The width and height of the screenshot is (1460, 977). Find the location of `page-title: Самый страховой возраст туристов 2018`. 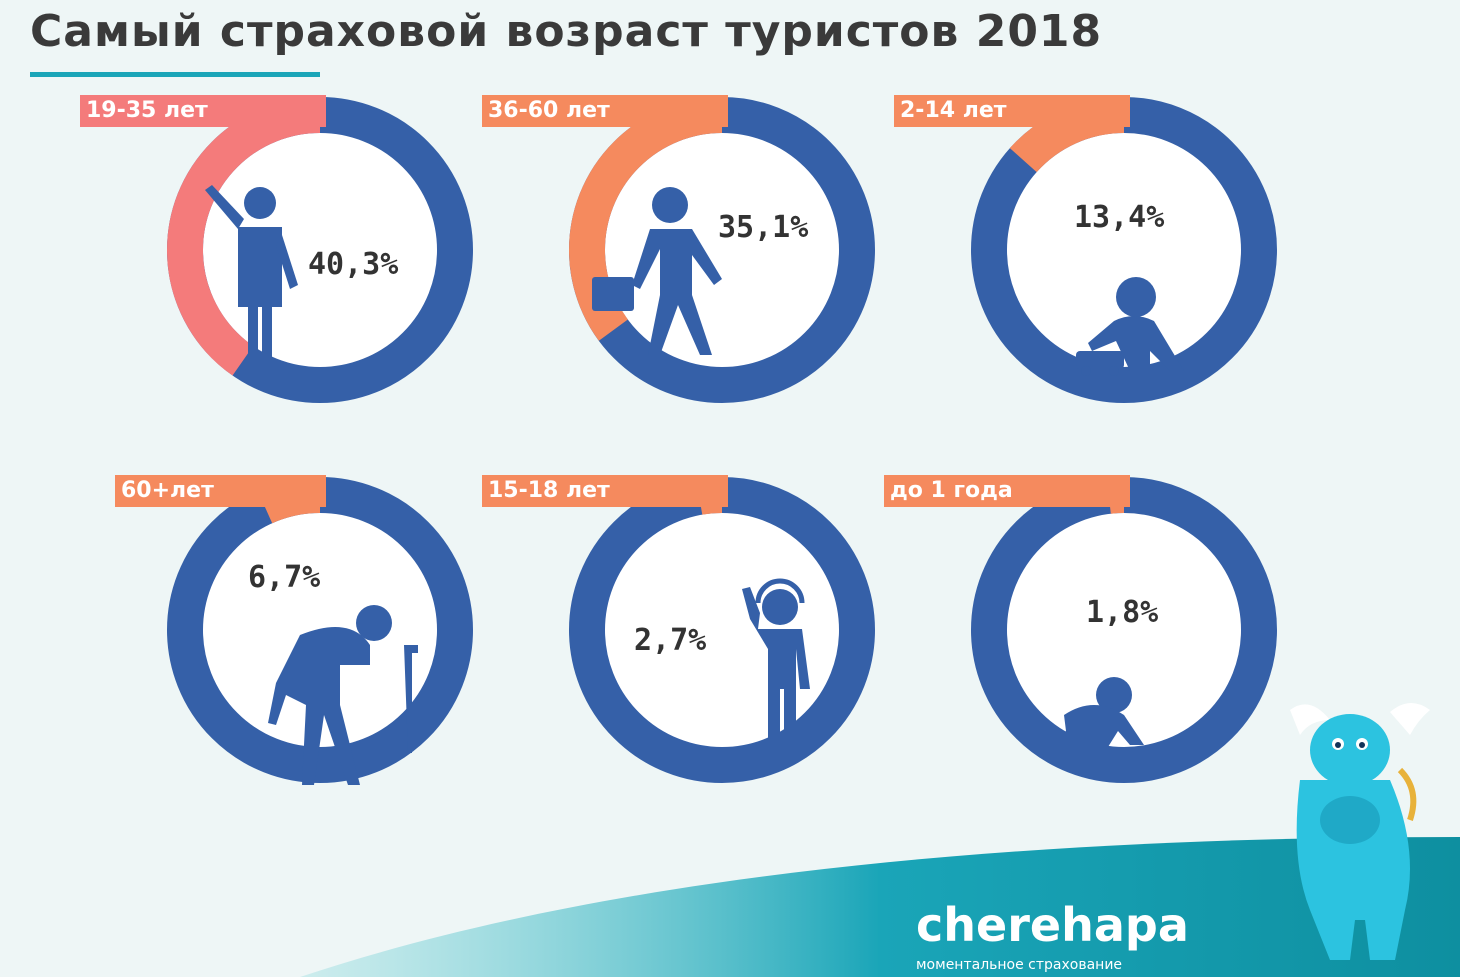

page-title: Самый страховой возраст туристов 2018 is located at coordinates (566, 31).